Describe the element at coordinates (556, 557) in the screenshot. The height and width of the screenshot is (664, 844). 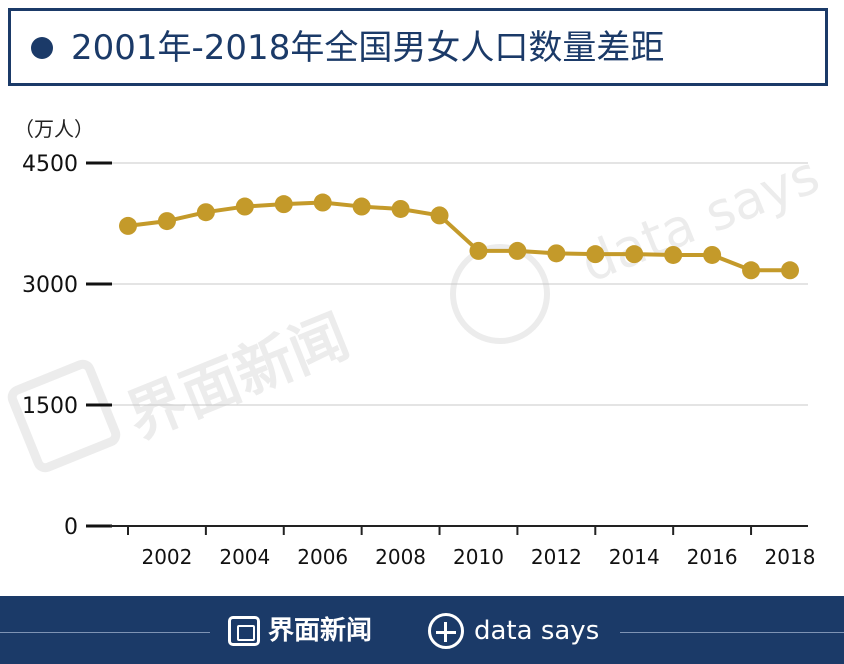
I see `x-tick-label: 2012` at that location.